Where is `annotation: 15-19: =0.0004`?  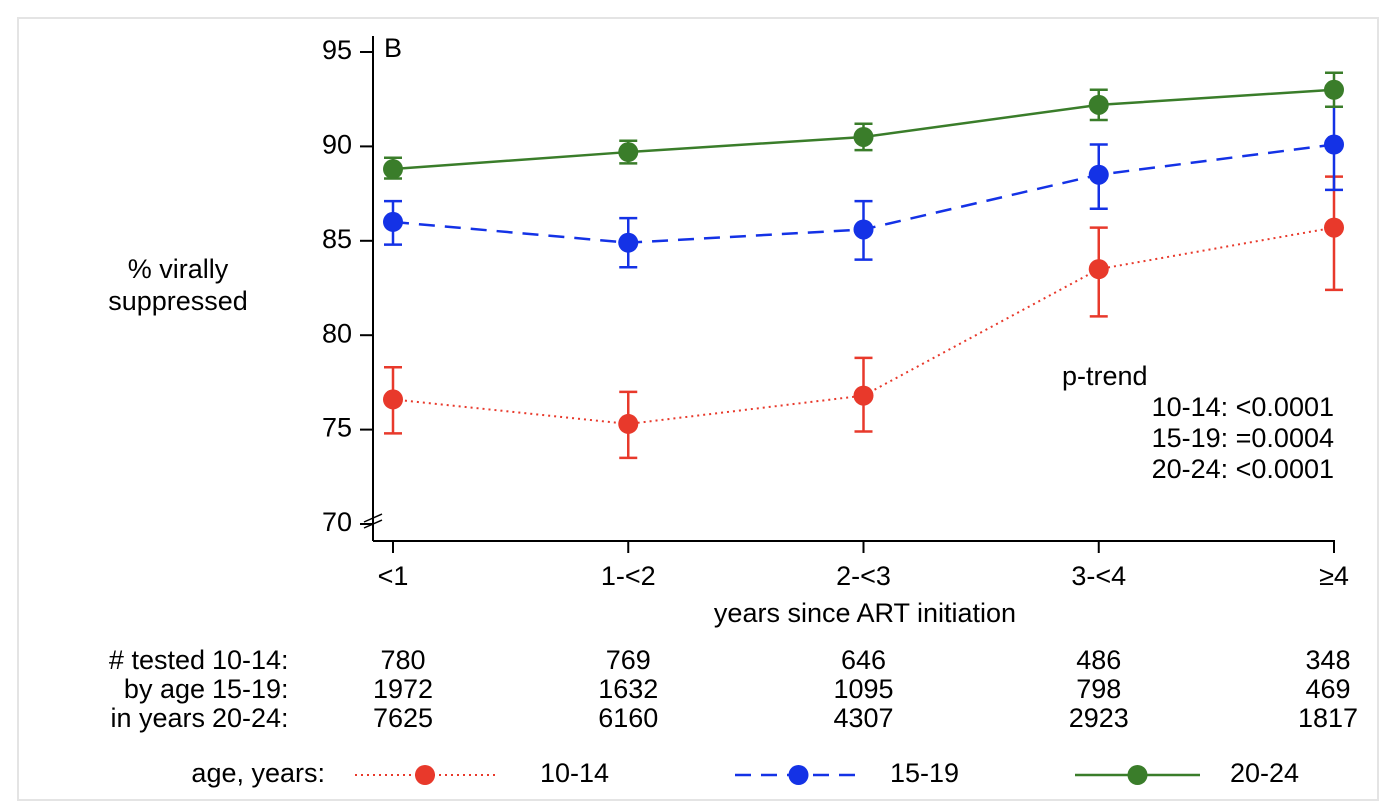
annotation: 15-19: =0.0004 is located at coordinates (1243, 438).